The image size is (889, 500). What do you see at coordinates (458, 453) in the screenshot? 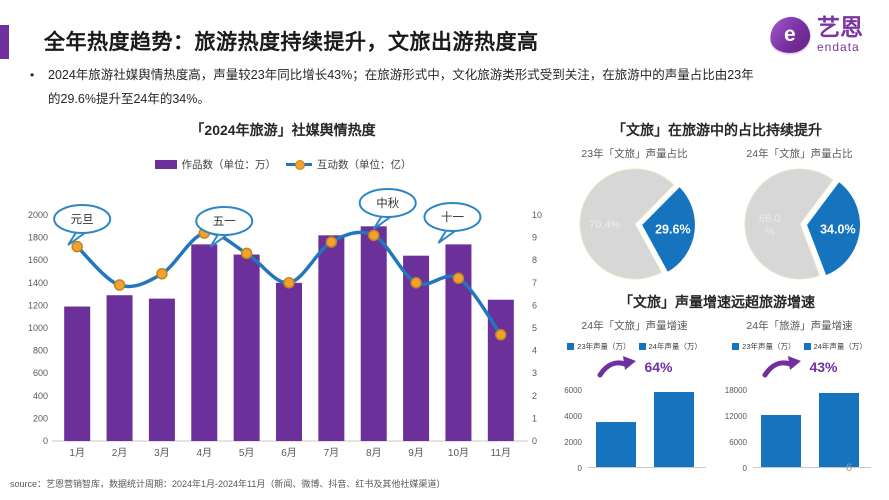
I see `month-label: 10月` at bounding box center [458, 453].